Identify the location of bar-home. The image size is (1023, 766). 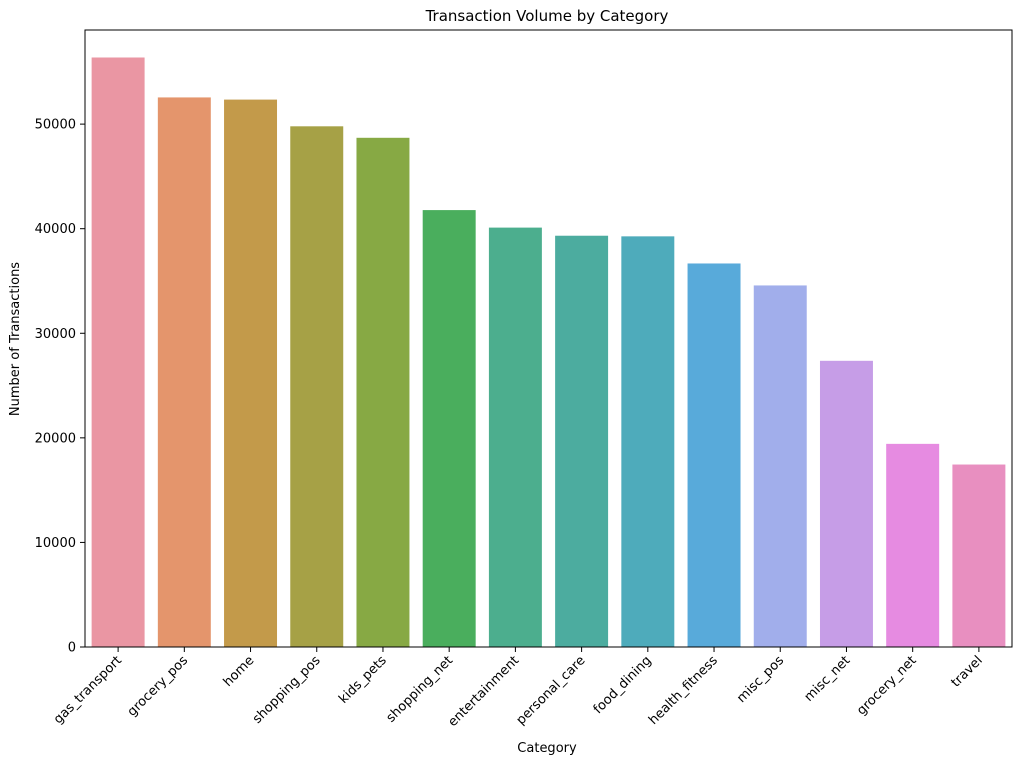
(251, 373).